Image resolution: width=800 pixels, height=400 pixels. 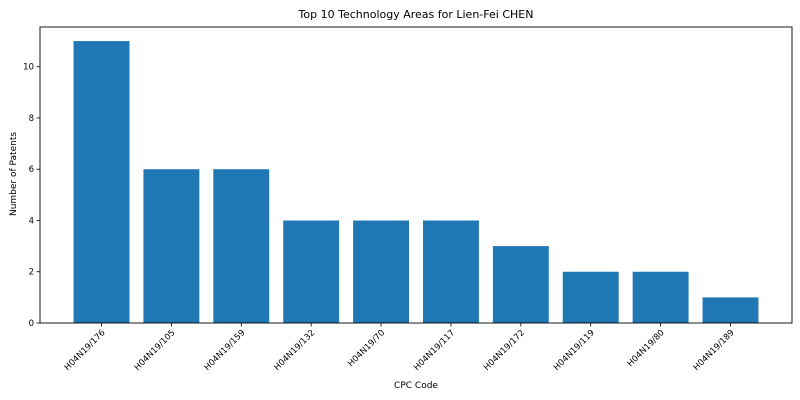 What do you see at coordinates (31, 324) in the screenshot?
I see `y-tick-label: 0` at bounding box center [31, 324].